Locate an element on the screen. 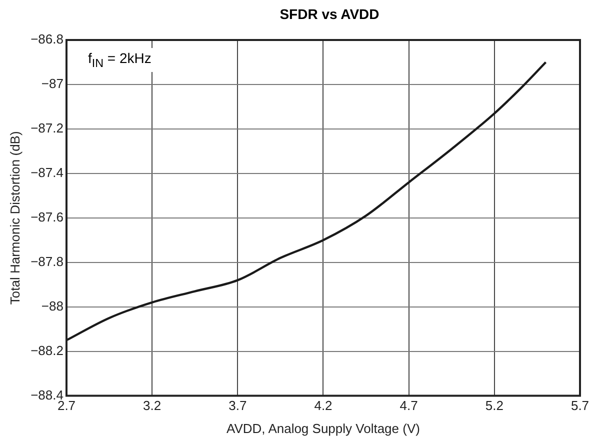 This screenshot has height=445, width=607. x-axis-title: AVDD, Analog Supply Voltage (V) is located at coordinates (323, 428).